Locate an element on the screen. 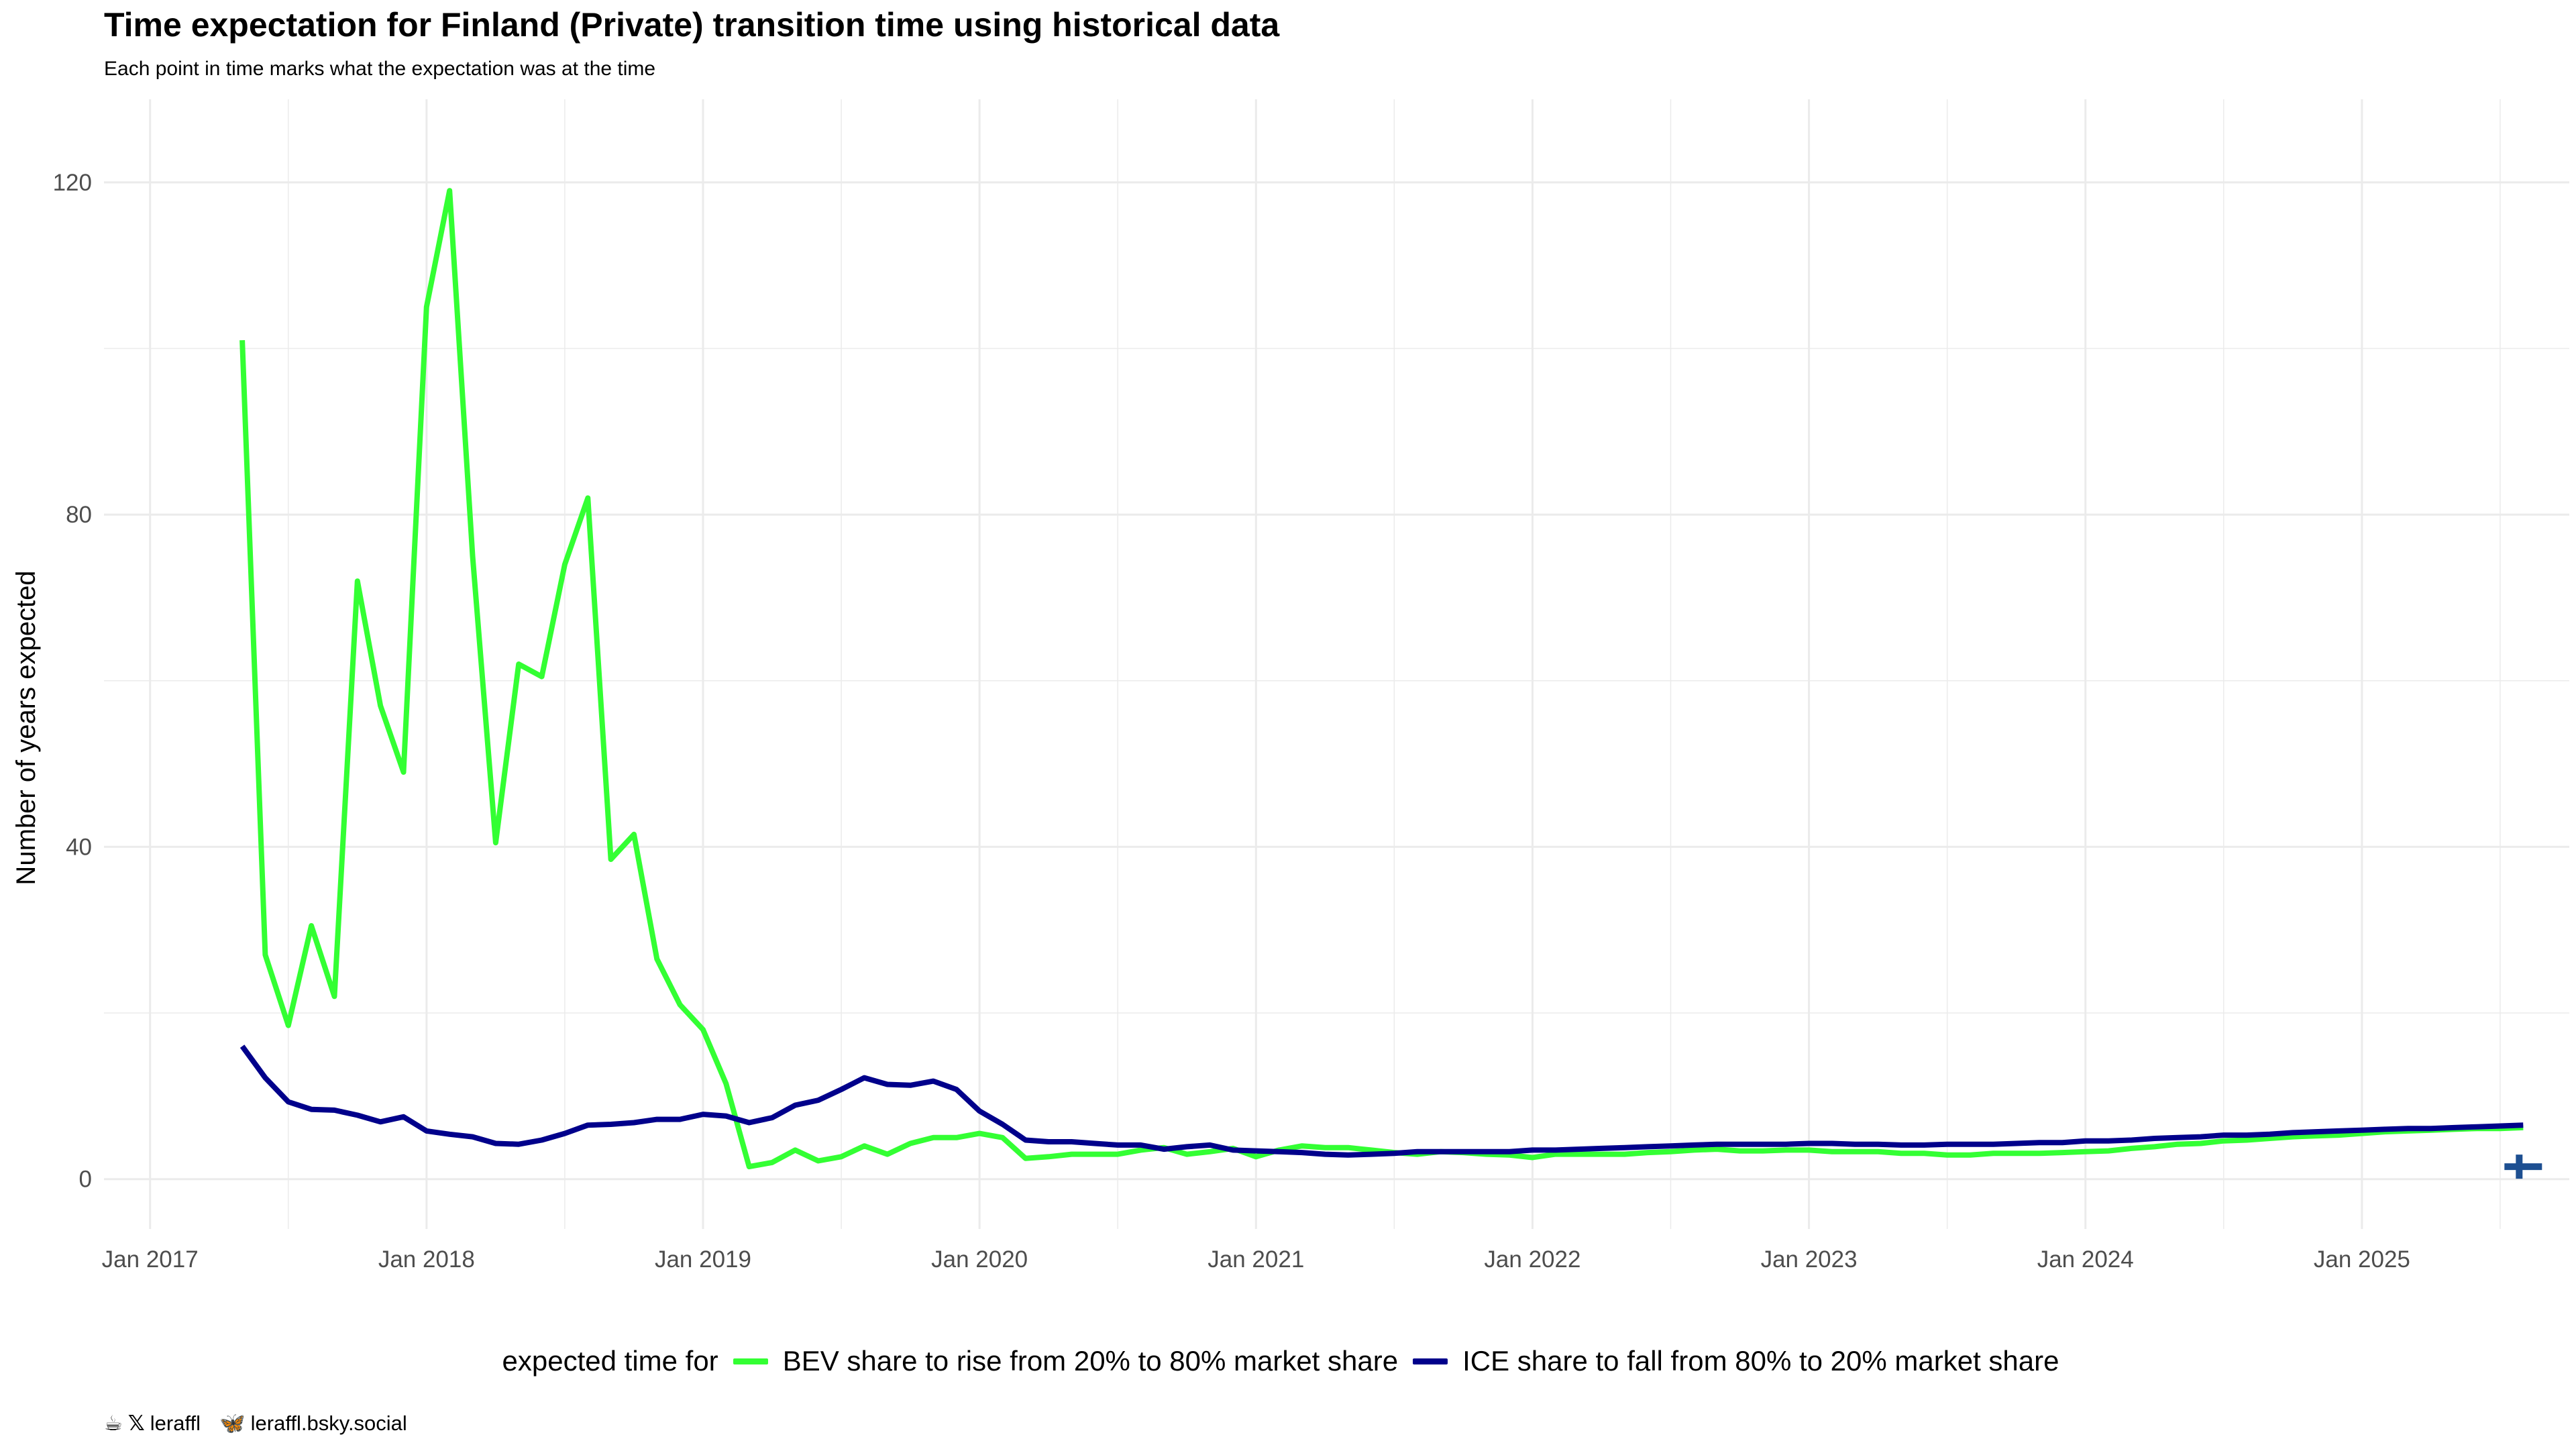 This screenshot has height=1449, width=2576. legend-key-bev is located at coordinates (750, 1361).